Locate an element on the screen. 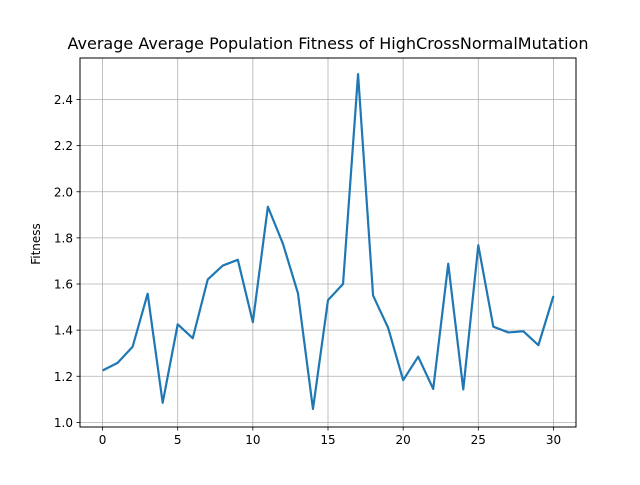 This screenshot has height=485, width=640. x-tick-label: 0 is located at coordinates (103, 440).